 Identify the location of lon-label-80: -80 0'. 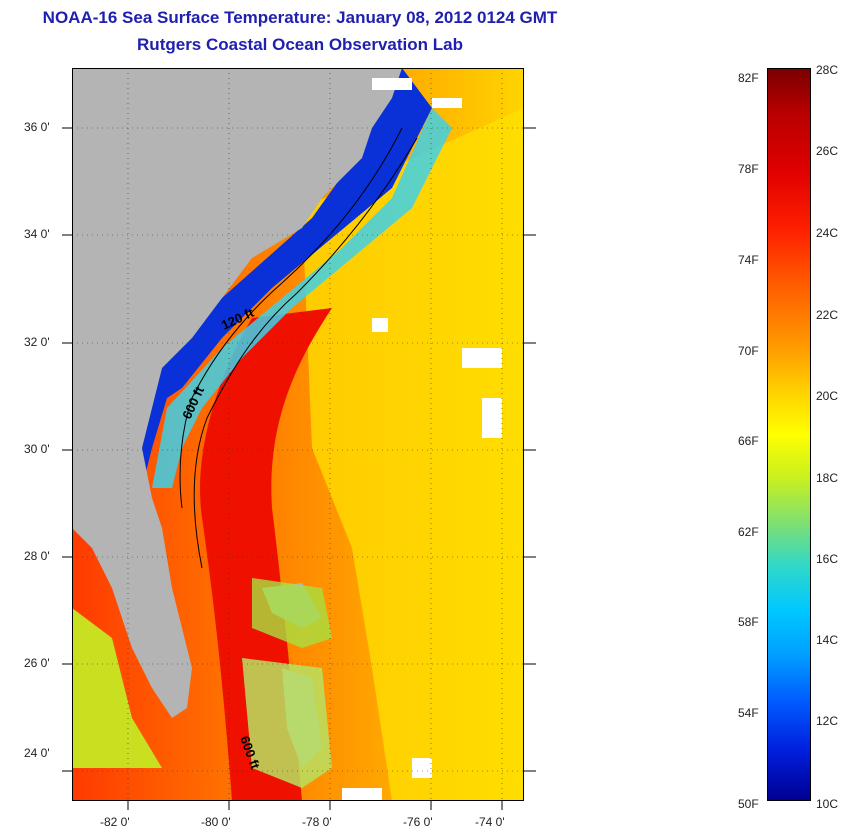
(216, 822).